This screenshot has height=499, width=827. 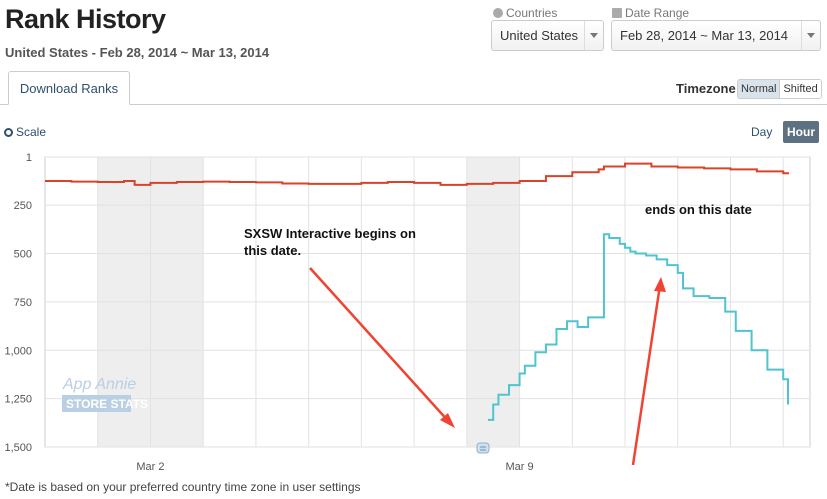 I want to click on timezone-toggle: Normal Shifted, so click(x=779, y=89).